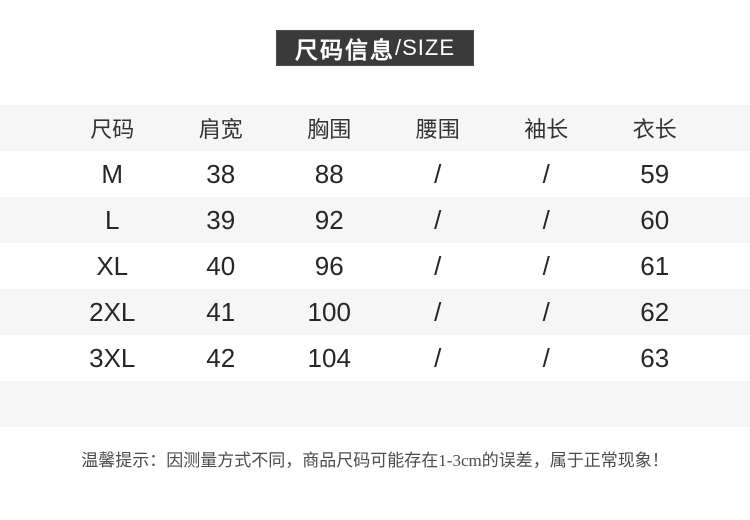  Describe the element at coordinates (424, 47) in the screenshot. I see `size-info-title-en: /SIZE` at that location.